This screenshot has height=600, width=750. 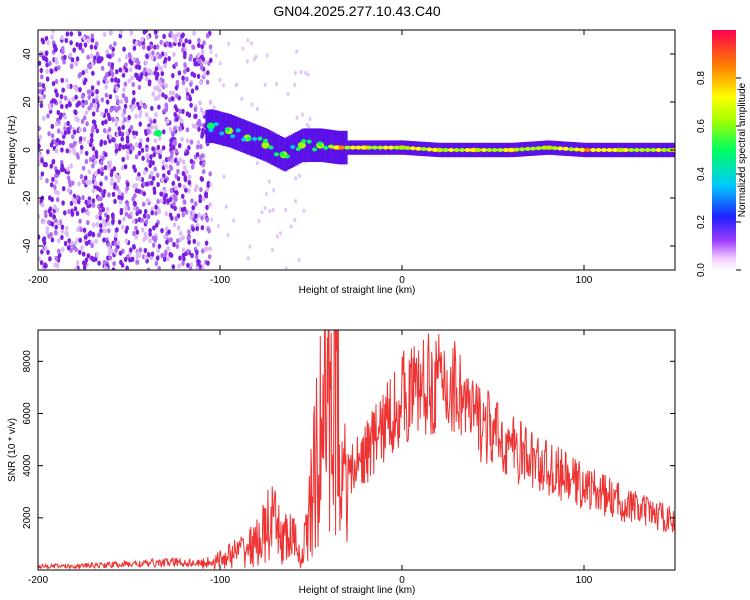 What do you see at coordinates (27, 465) in the screenshot?
I see `y-tick-label: 4000` at bounding box center [27, 465].